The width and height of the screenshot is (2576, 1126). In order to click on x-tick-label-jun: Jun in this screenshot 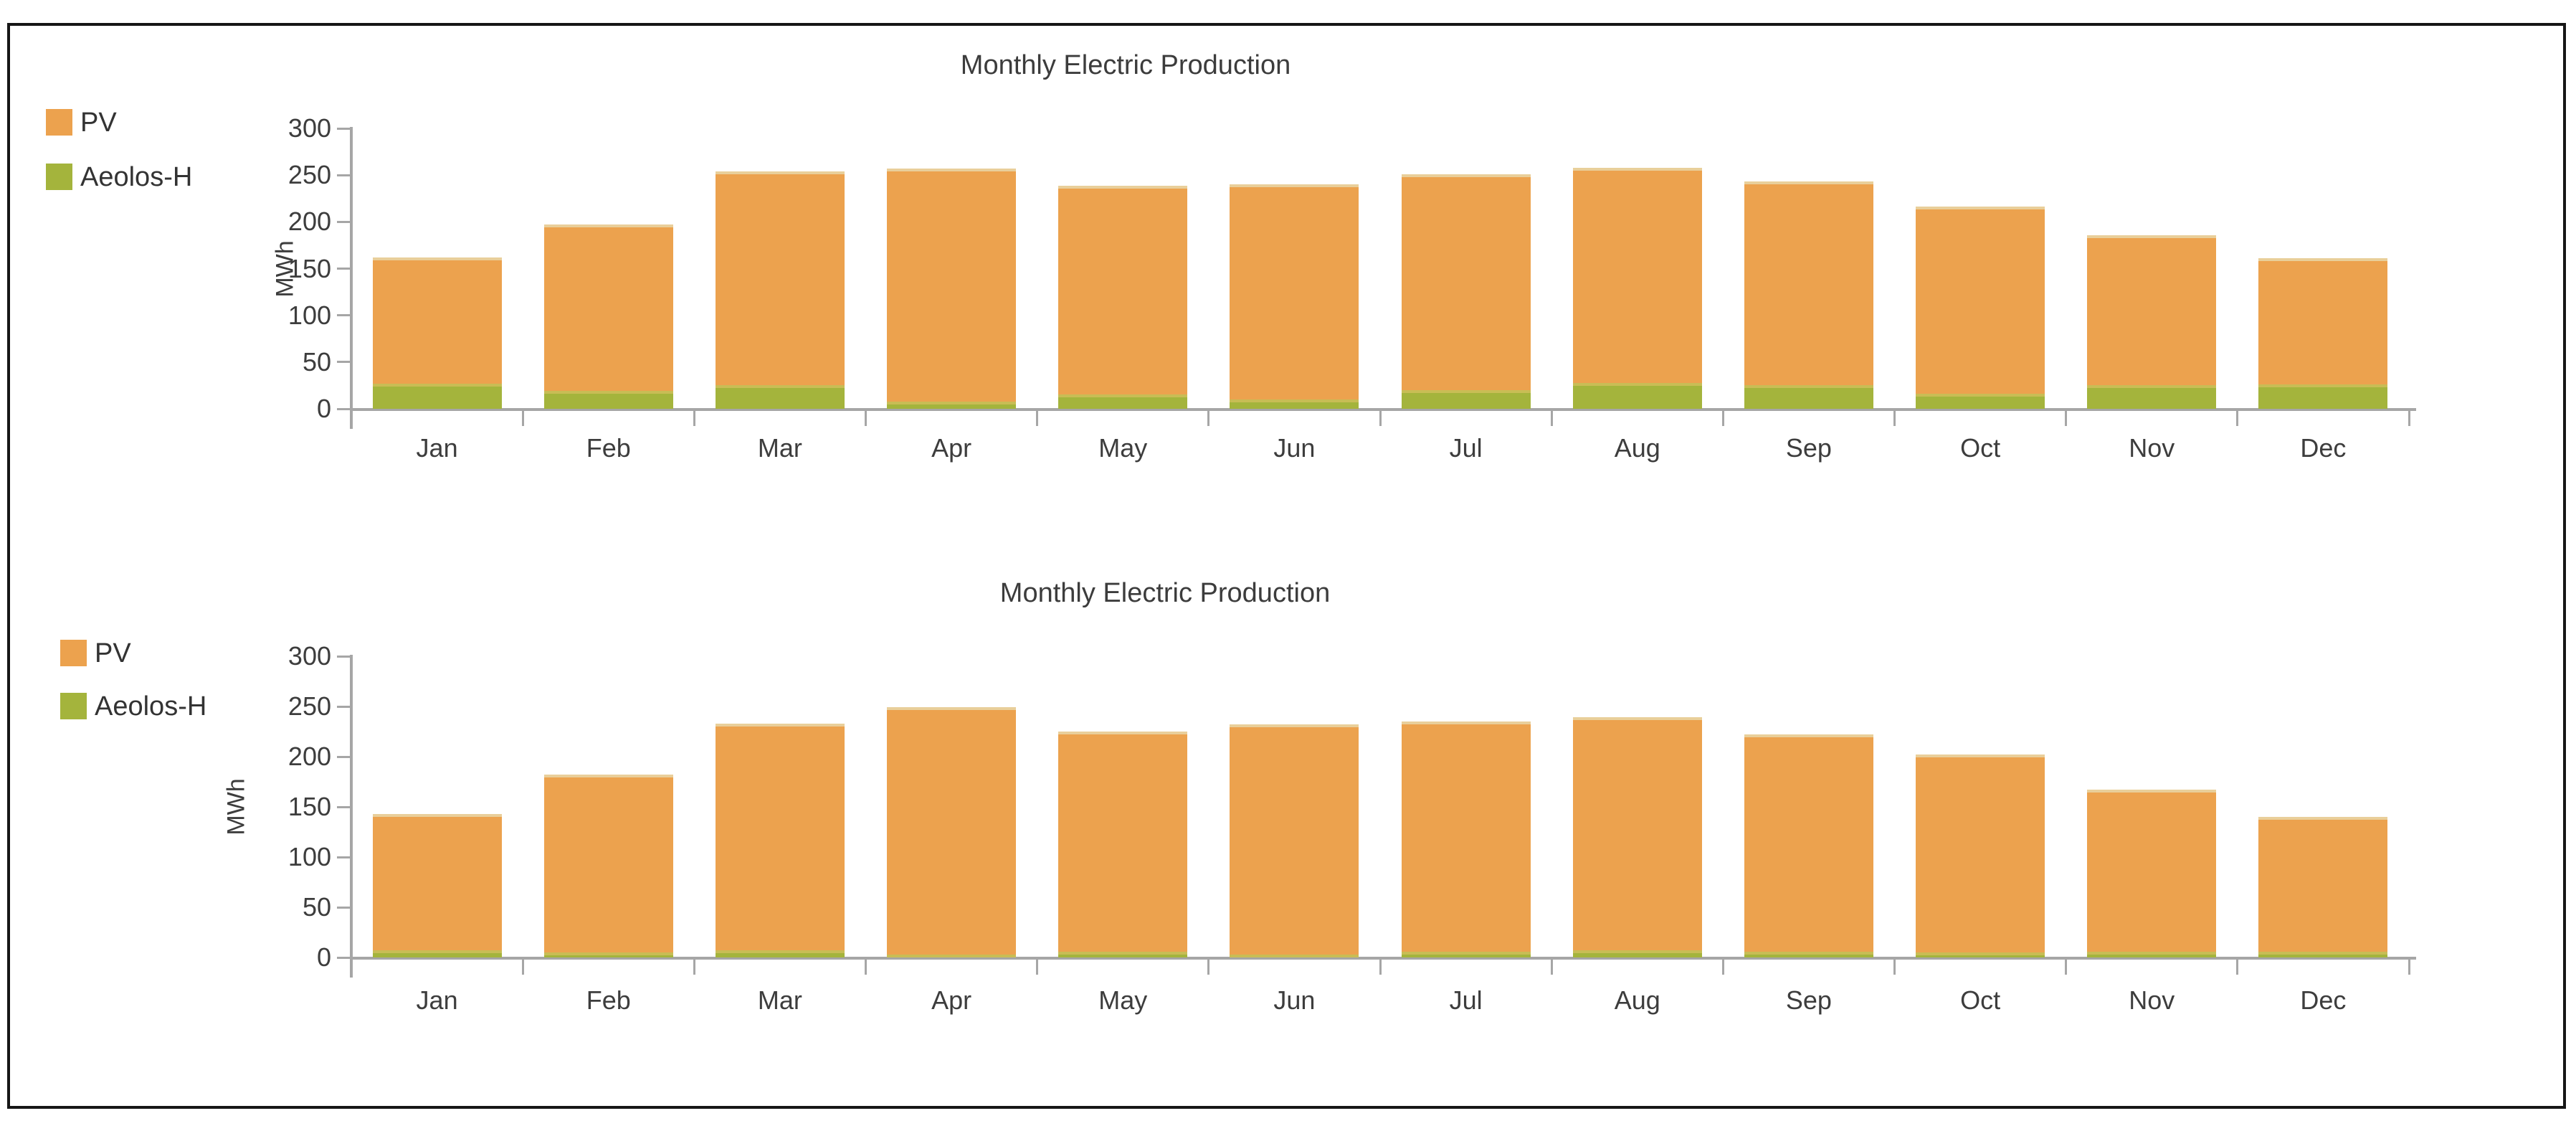, I will do `click(1294, 448)`.